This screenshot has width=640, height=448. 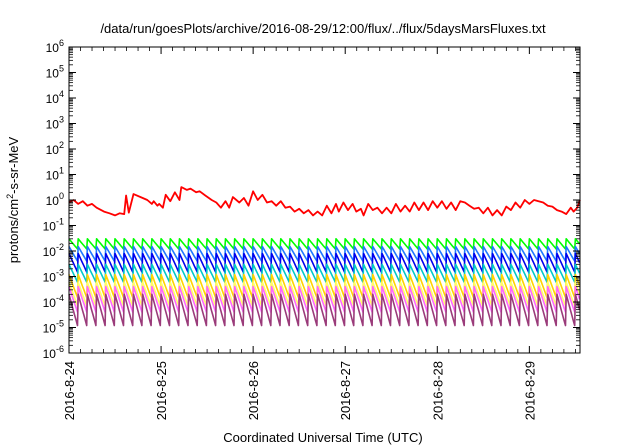 I want to click on x-tick-label: 2016-8-29, so click(x=529, y=390).